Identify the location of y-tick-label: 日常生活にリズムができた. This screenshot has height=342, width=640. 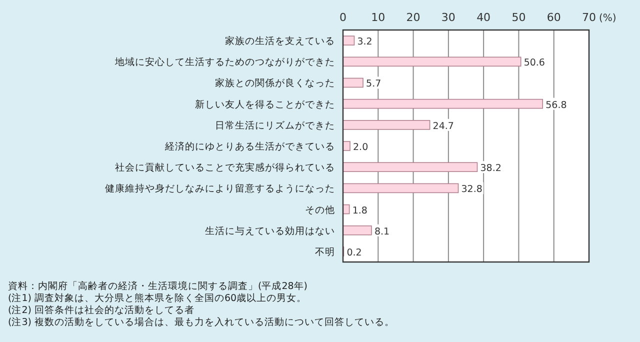
(275, 125).